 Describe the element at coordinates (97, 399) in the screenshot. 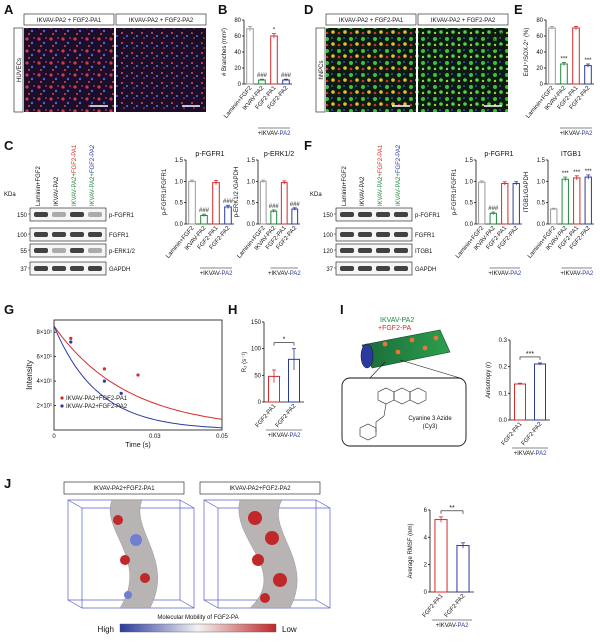

I see `legend-label: IKVAV-PA2+FGF2-PA1` at that location.